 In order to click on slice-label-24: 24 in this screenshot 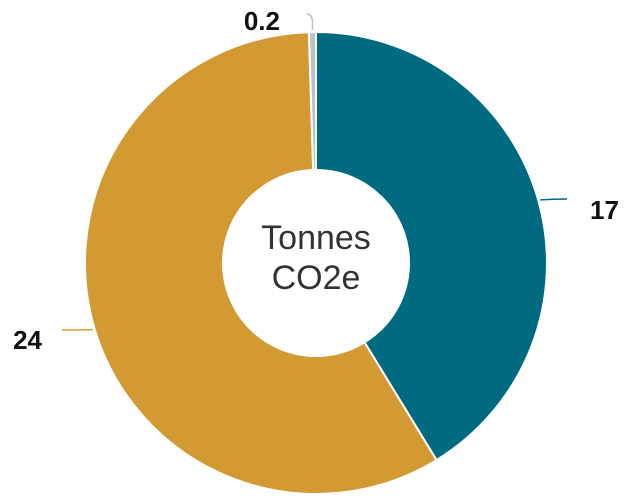, I will do `click(27, 340)`.